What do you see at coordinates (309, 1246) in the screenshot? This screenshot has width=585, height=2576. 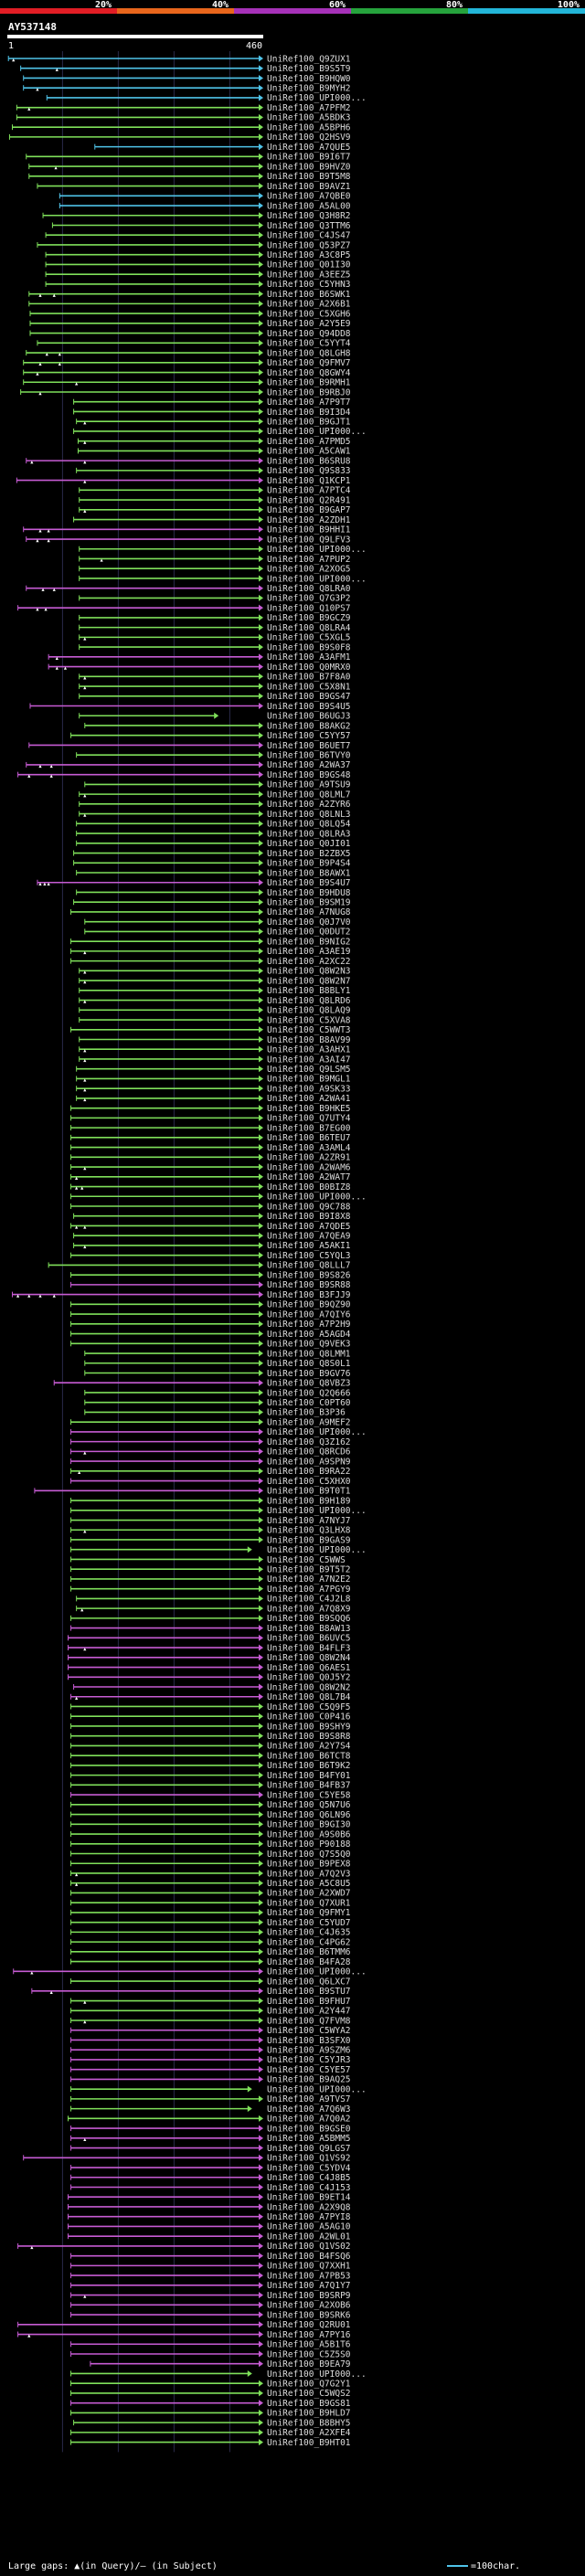 I see `hit-label: UniRef100_A5AKI1` at bounding box center [309, 1246].